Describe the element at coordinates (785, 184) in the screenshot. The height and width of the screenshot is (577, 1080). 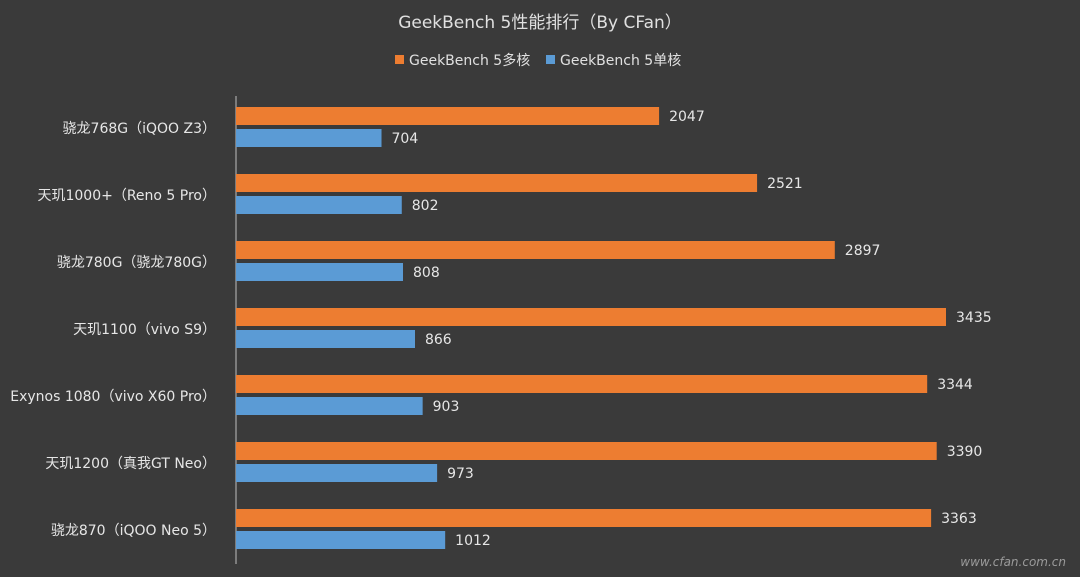
I see `value-label-multicore: 2521` at that location.